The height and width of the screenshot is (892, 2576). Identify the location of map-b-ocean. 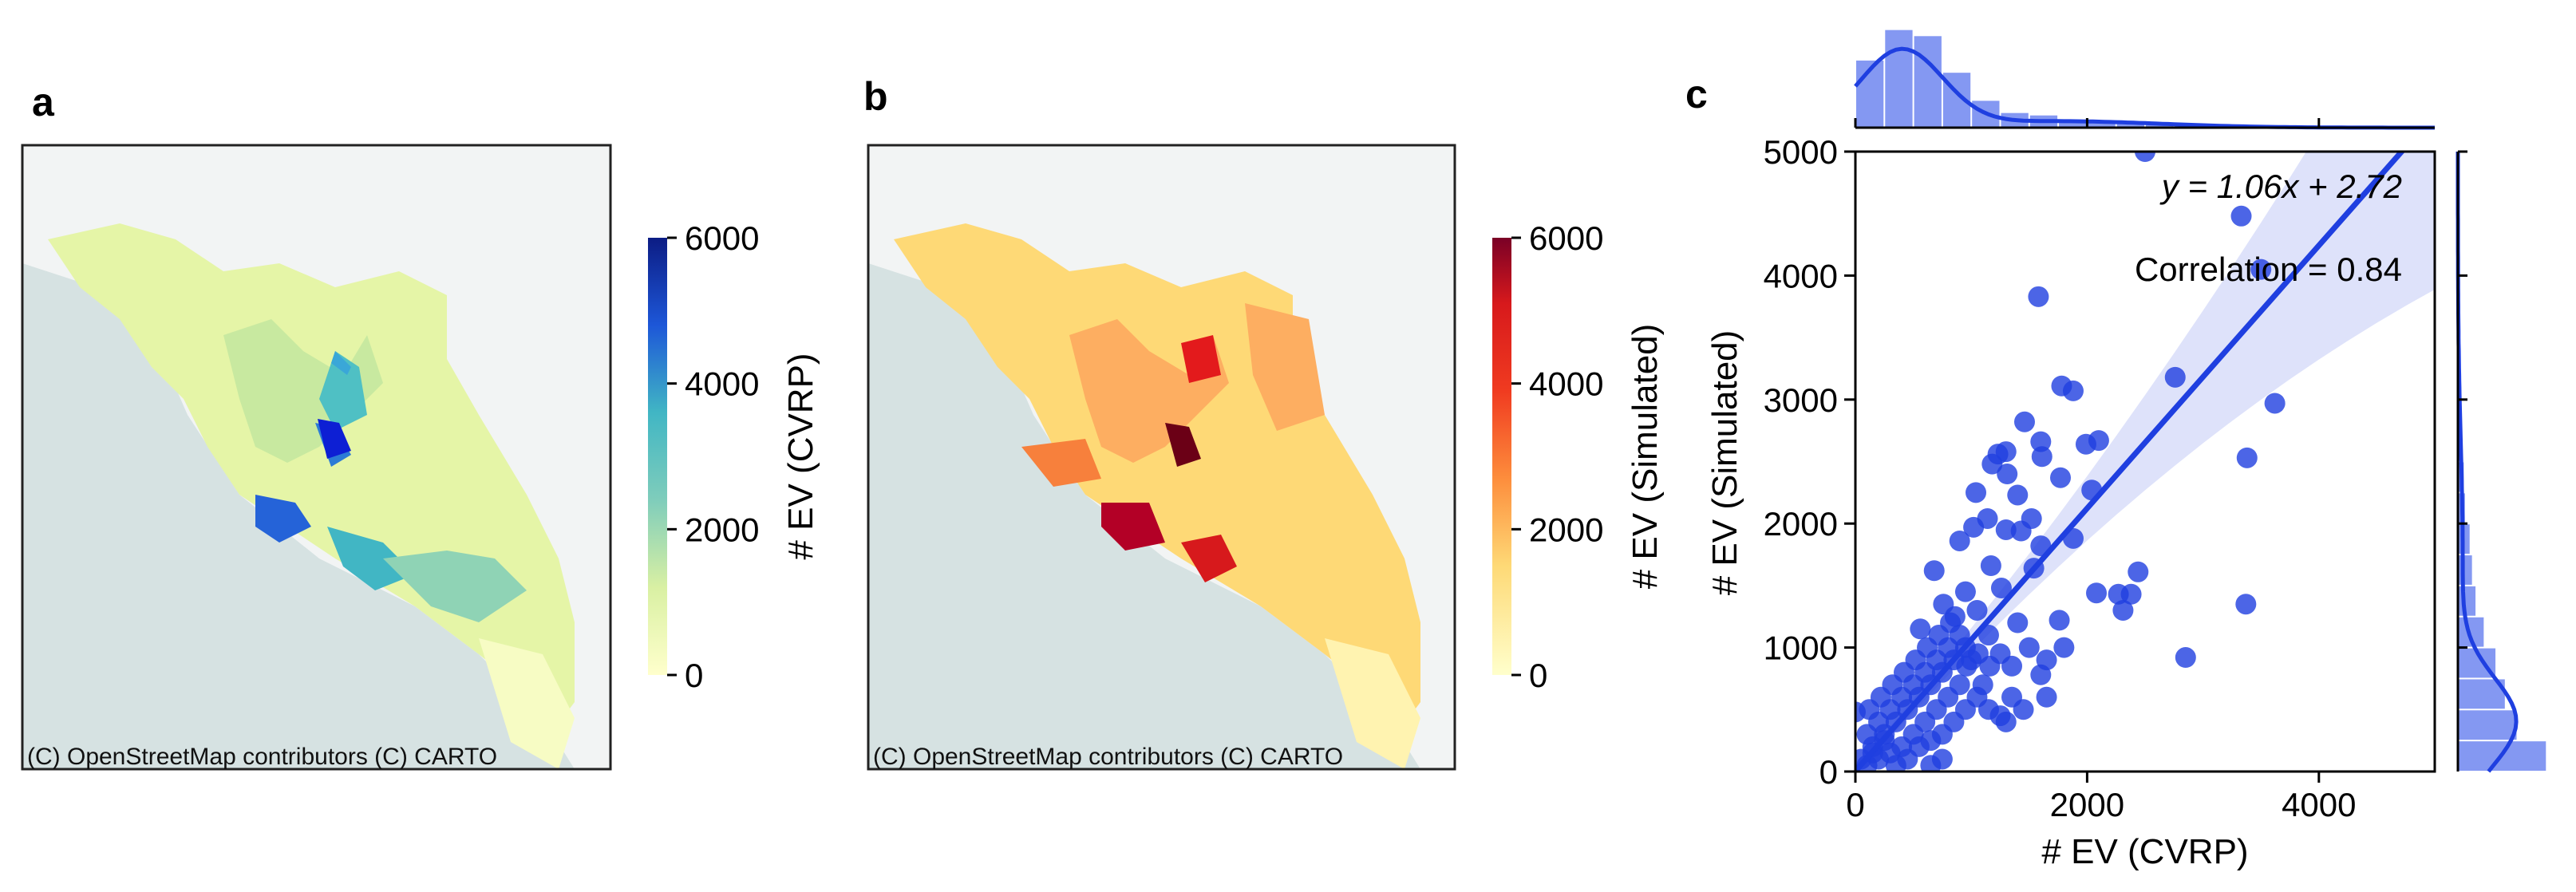
(1144, 516).